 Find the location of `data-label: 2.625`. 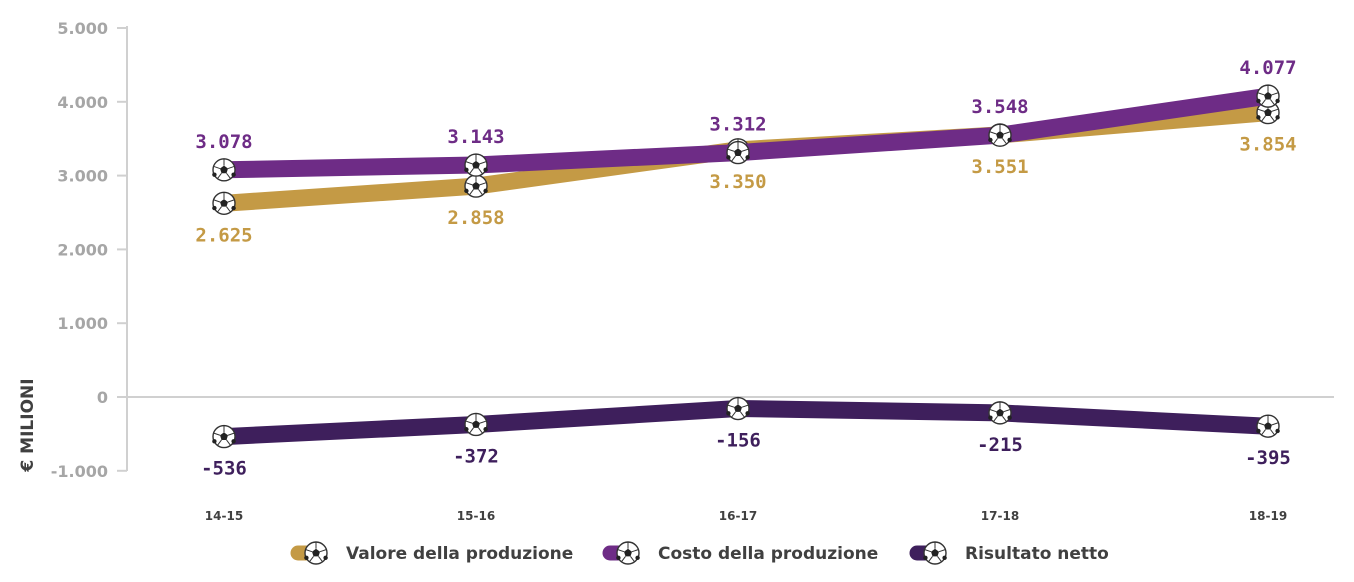

data-label: 2.625 is located at coordinates (223, 235).